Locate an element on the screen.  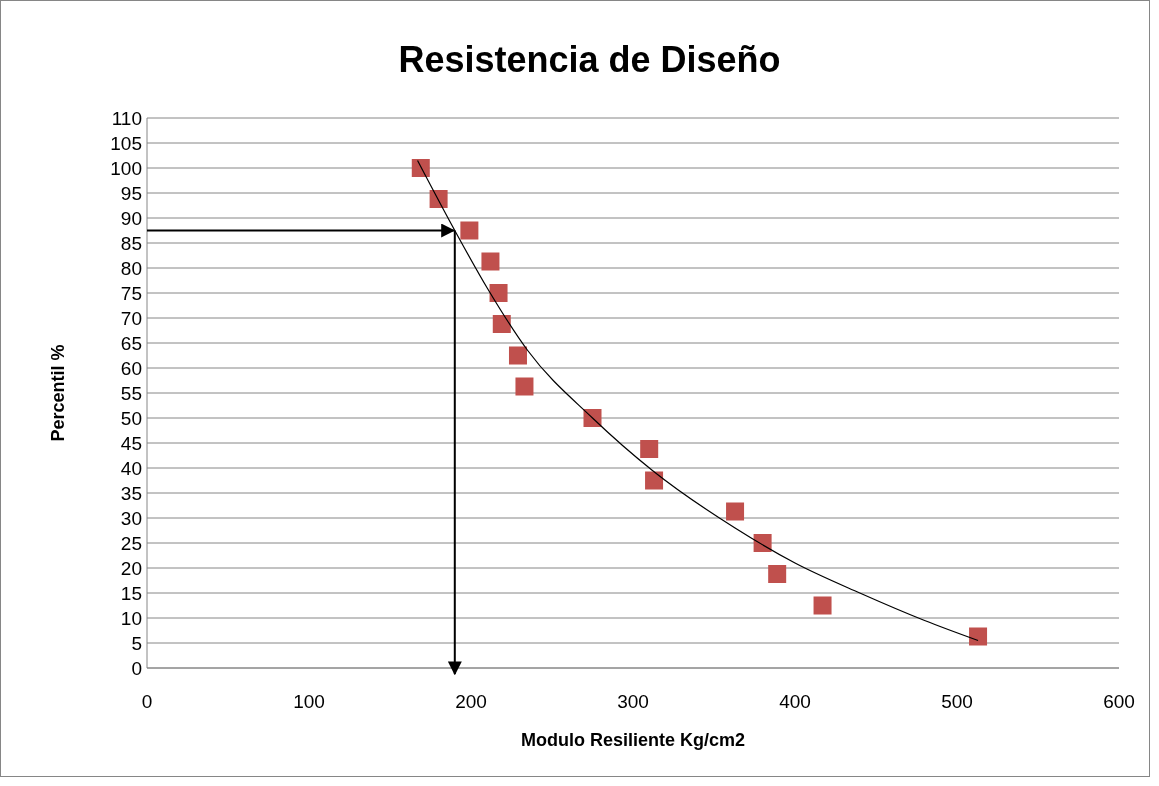
y-tick-label: 60 is located at coordinates (131, 368).